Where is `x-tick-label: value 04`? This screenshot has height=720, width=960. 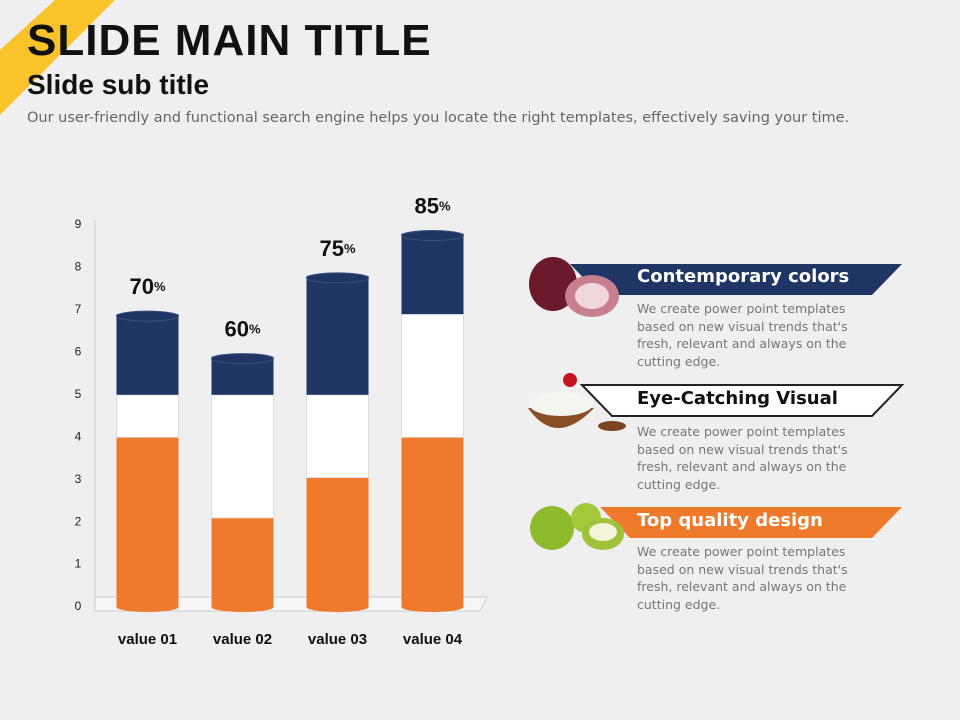 x-tick-label: value 04 is located at coordinates (433, 639).